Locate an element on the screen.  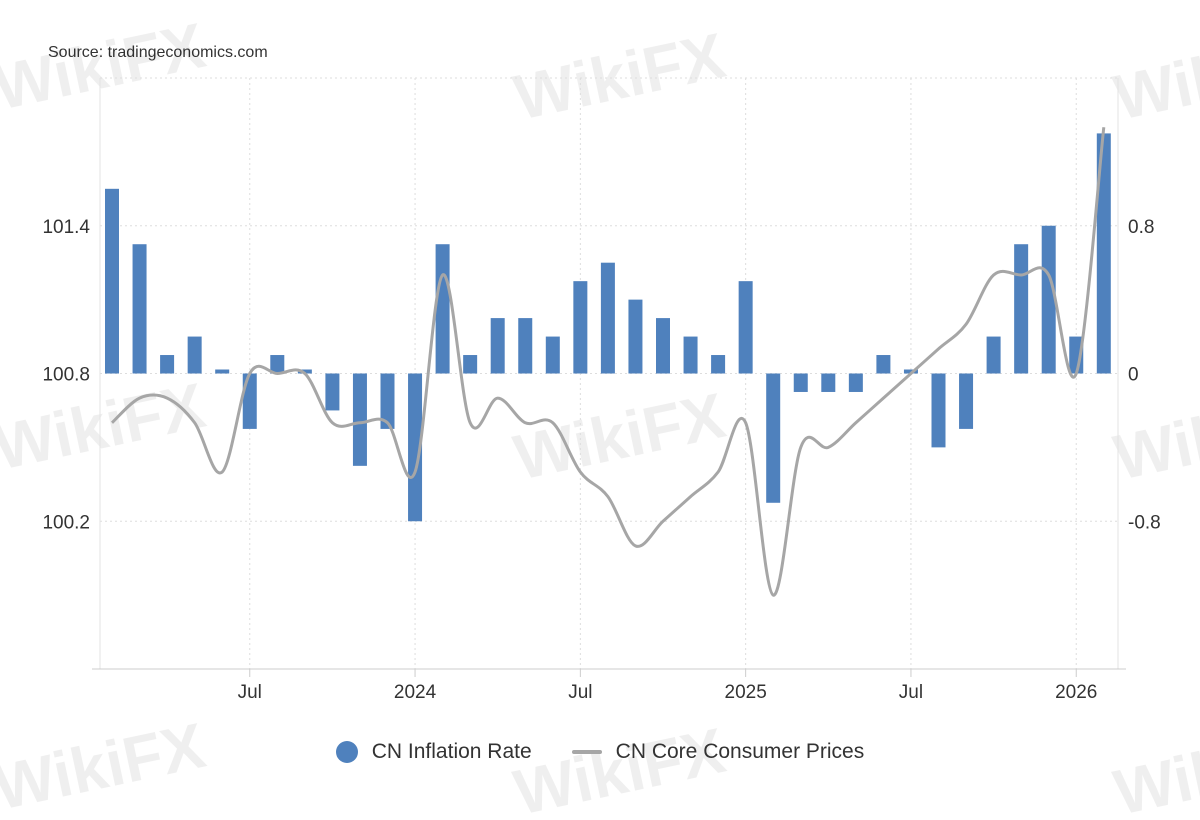
legend-item-inflation-rate: CN Inflation Rate is located at coordinates (433, 752).